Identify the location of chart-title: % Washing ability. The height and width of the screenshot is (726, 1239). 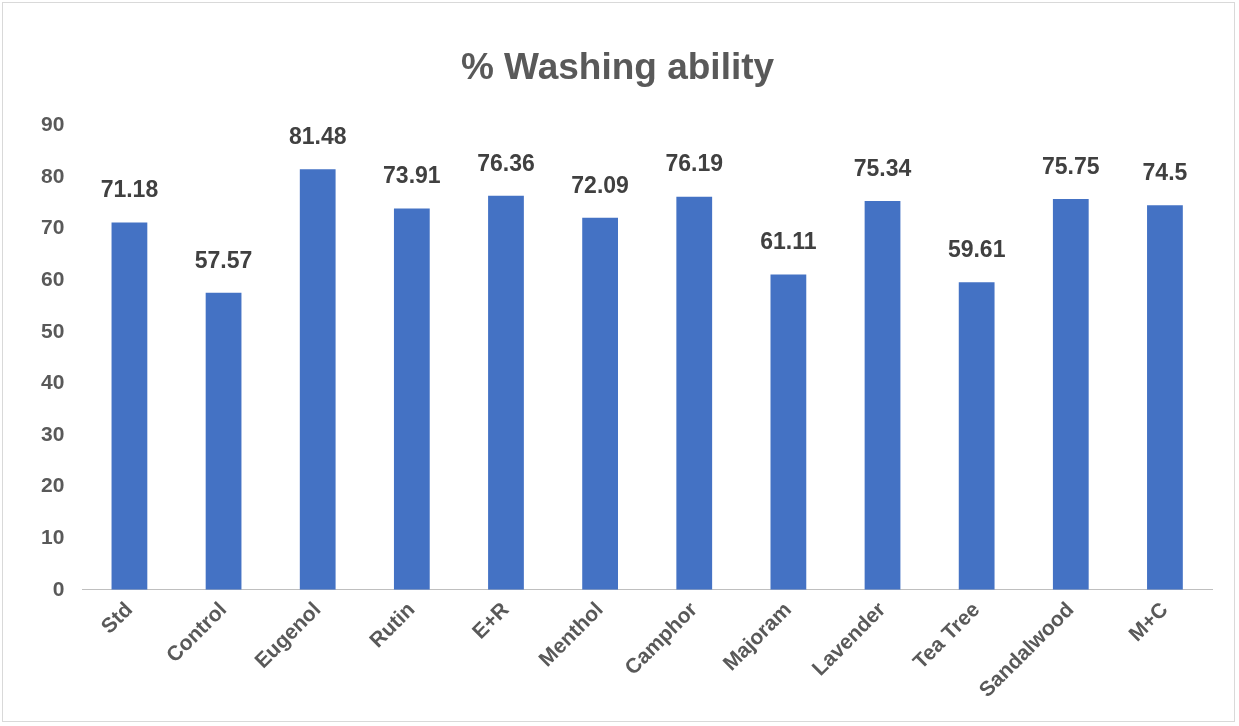
(617, 67).